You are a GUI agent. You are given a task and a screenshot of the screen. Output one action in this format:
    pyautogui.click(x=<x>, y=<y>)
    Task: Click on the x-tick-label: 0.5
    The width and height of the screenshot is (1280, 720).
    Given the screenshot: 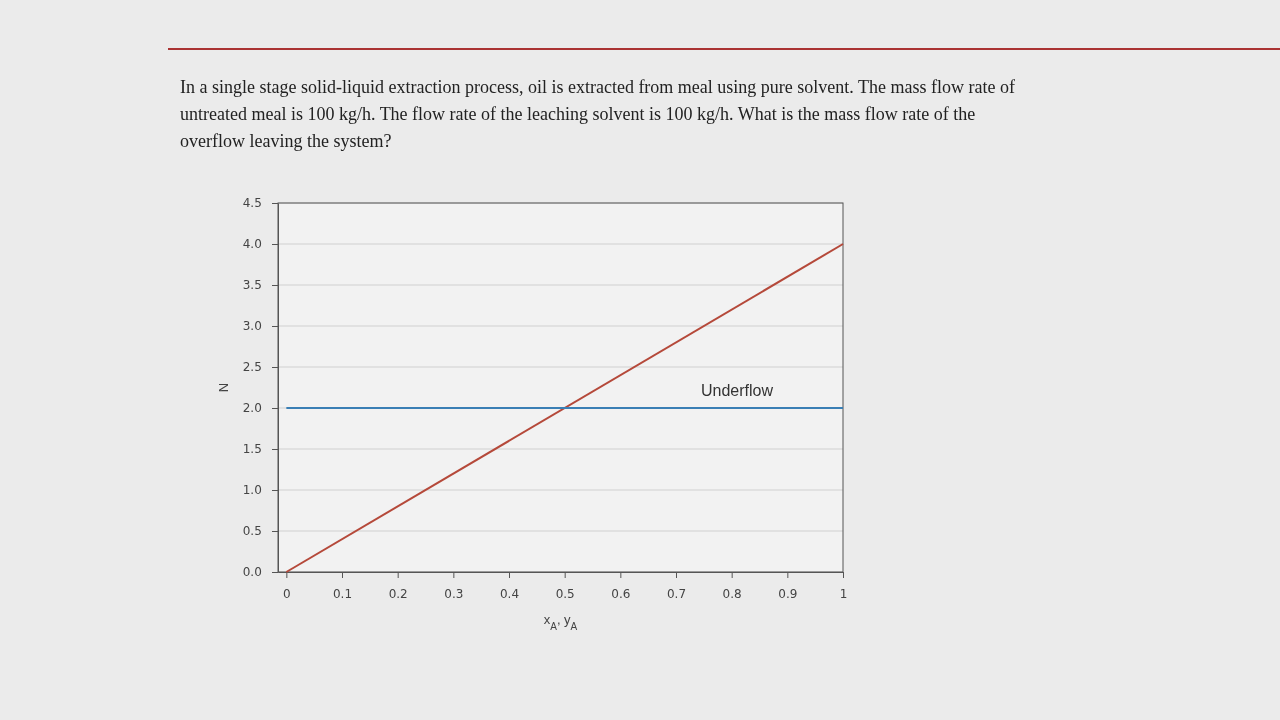 What is the action you would take?
    pyautogui.click(x=565, y=593)
    